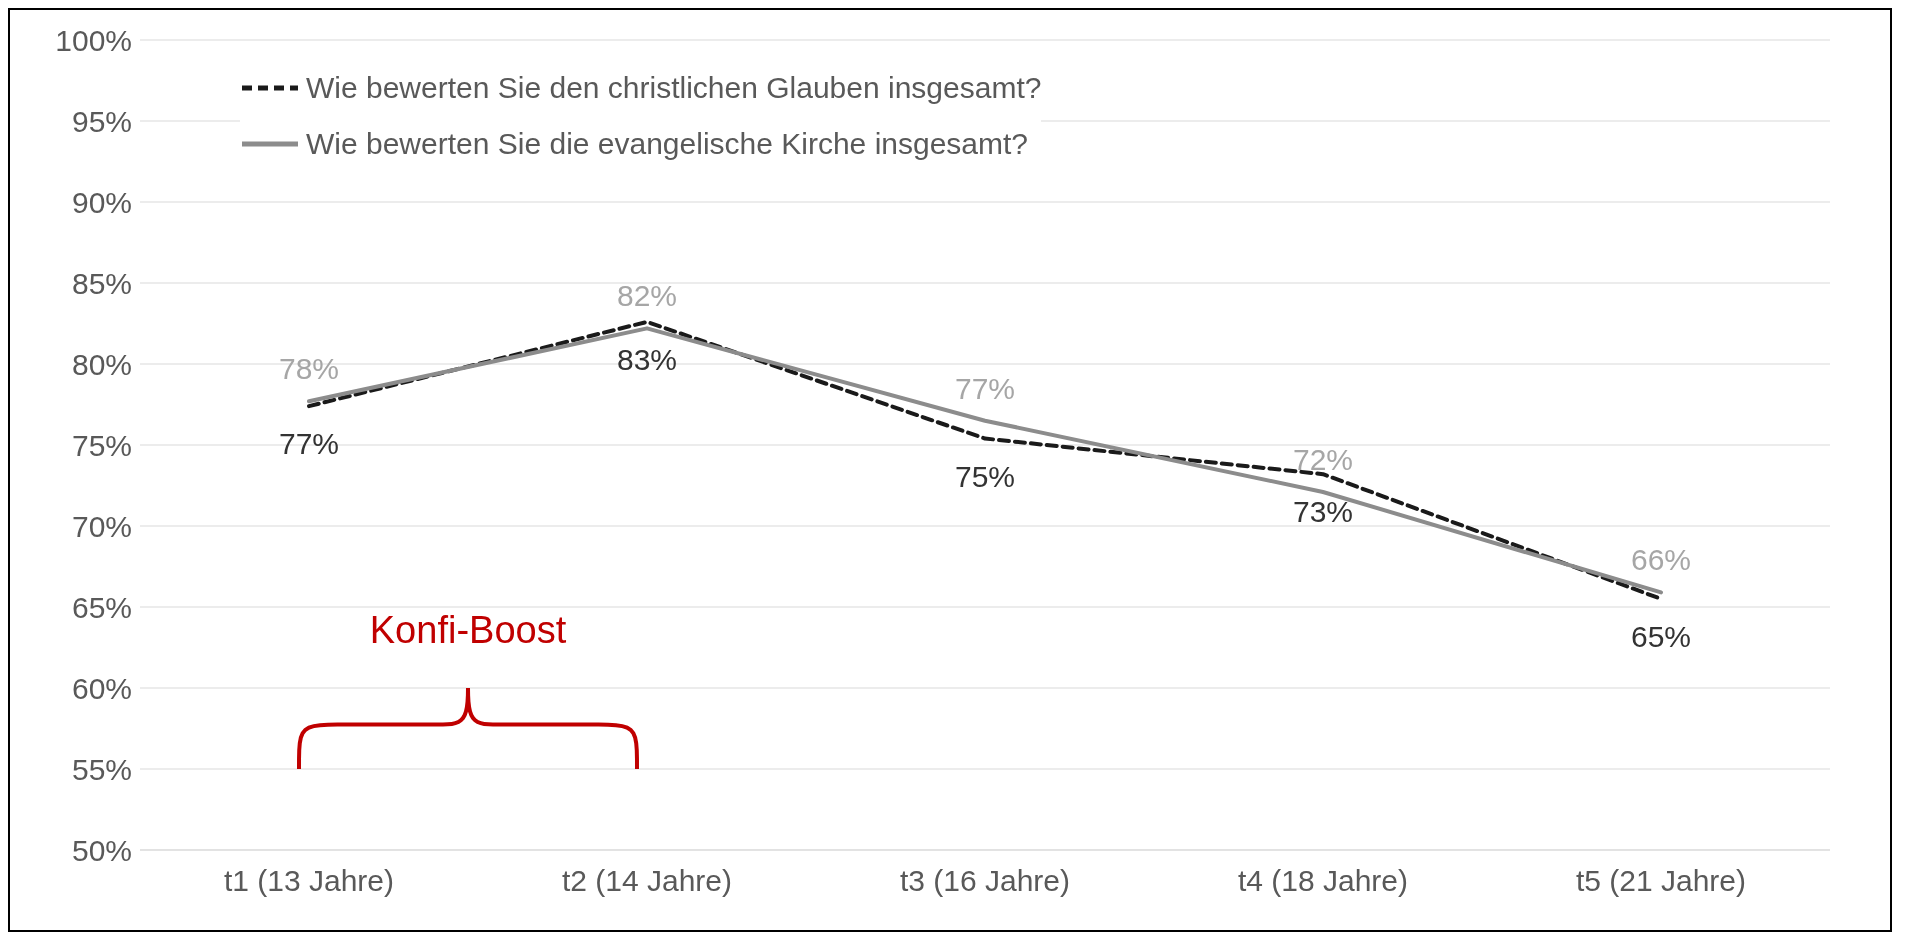  I want to click on y-tick-label: 50%, so click(101, 850).